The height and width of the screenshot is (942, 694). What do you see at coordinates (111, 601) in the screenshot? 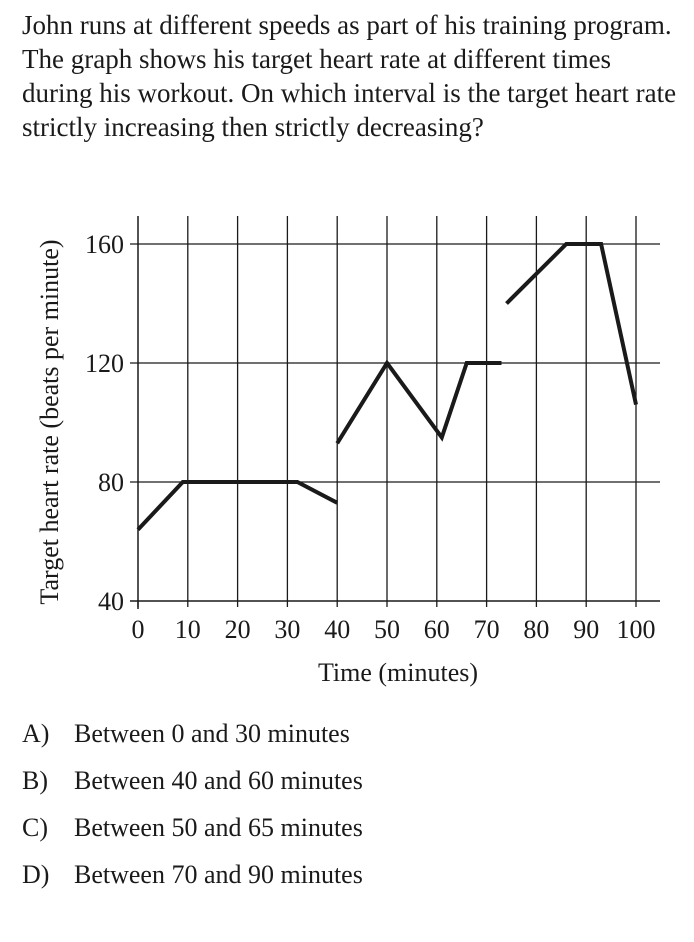
I see `y-tick-label: 40` at bounding box center [111, 601].